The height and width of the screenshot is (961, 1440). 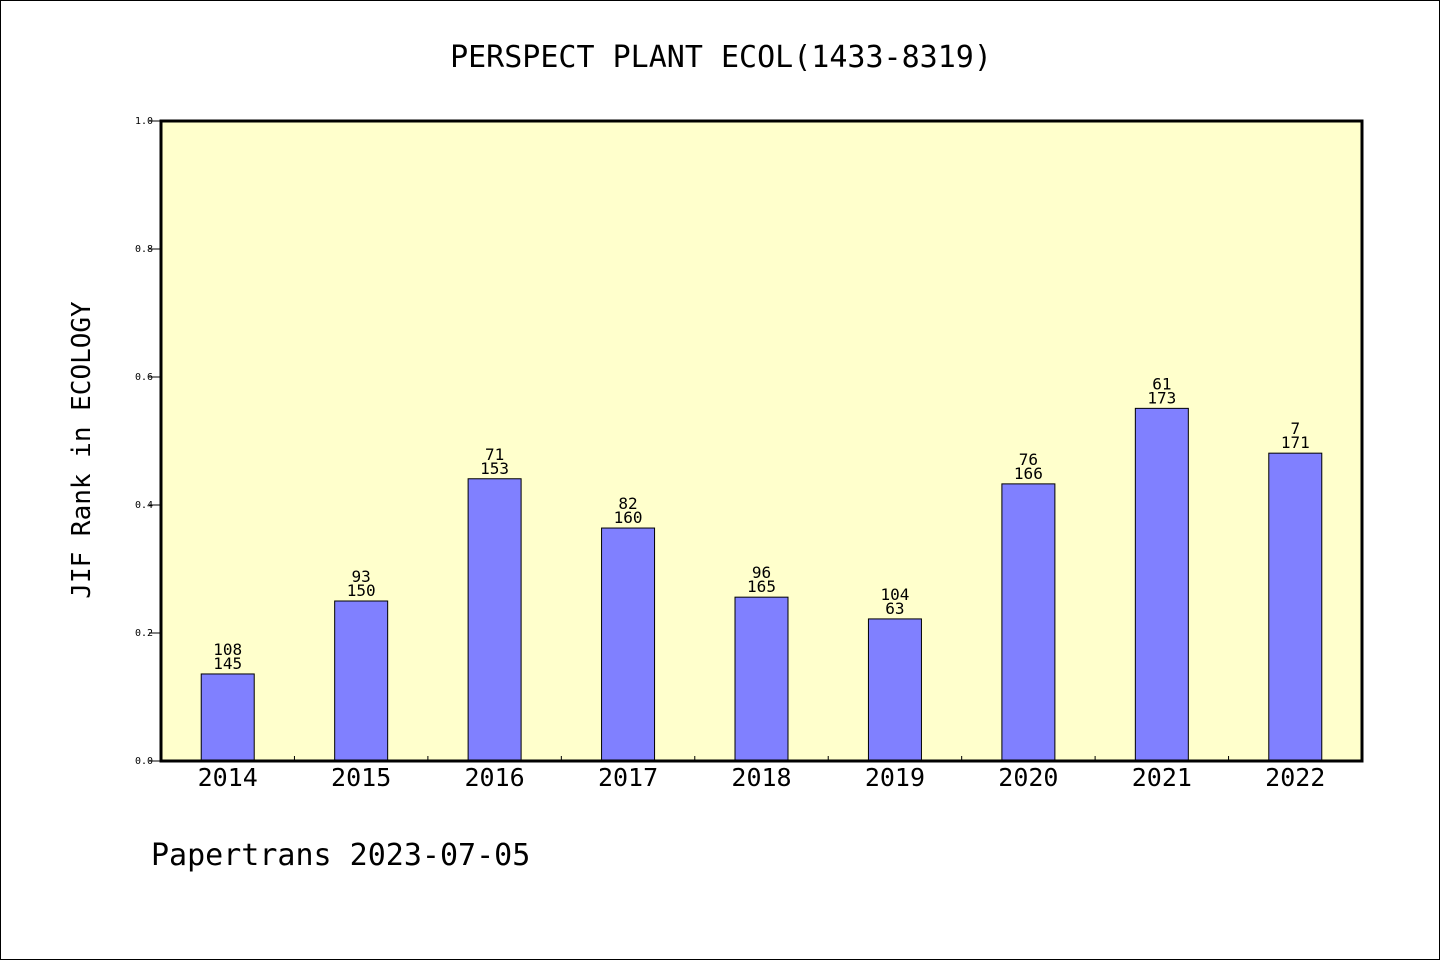 What do you see at coordinates (1161, 383) in the screenshot?
I see `bar-rank-label: 61` at bounding box center [1161, 383].